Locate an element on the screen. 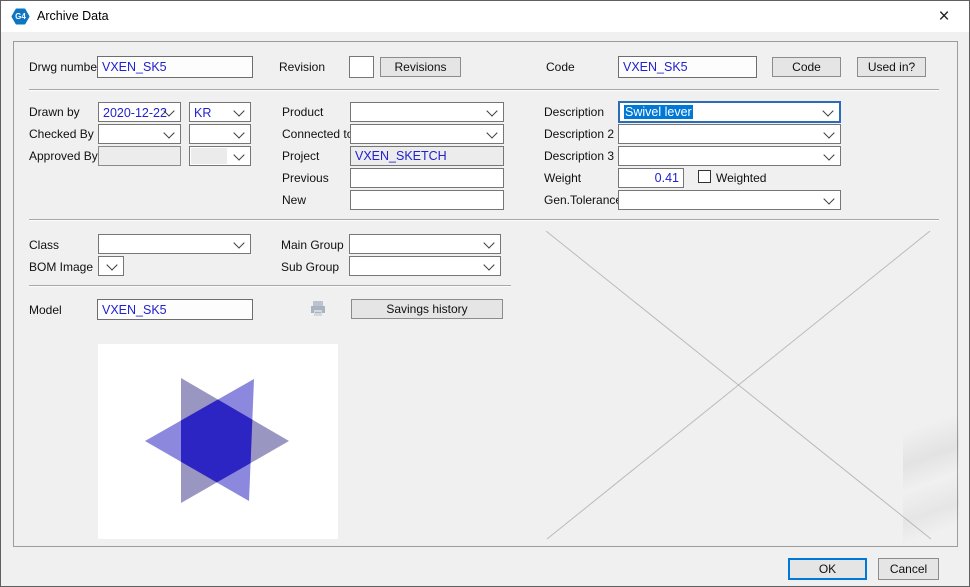  class-label: Class is located at coordinates (44, 245).